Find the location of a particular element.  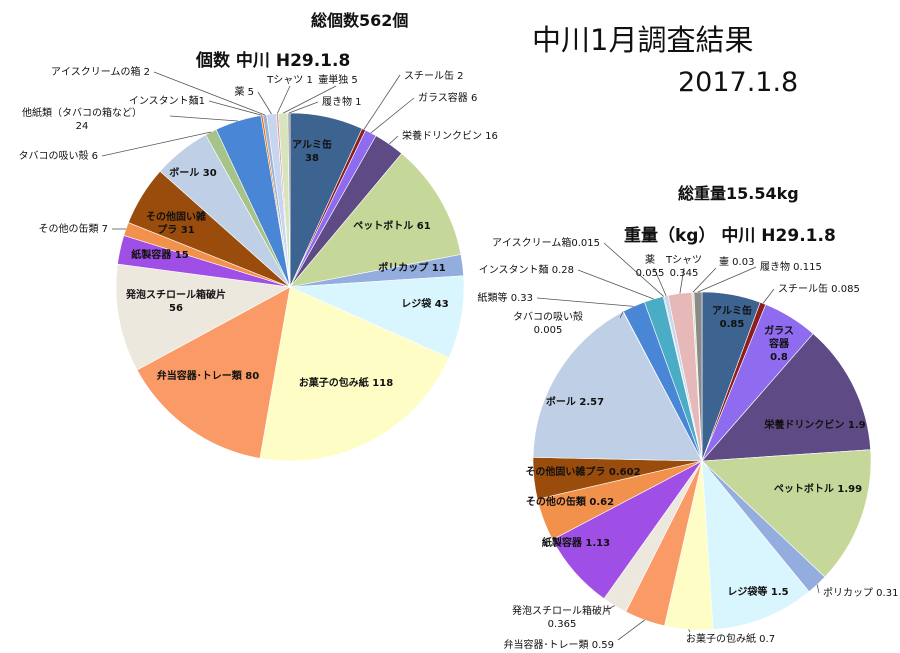

count-slice-ball-label: ボール 30 is located at coordinates (192, 172).